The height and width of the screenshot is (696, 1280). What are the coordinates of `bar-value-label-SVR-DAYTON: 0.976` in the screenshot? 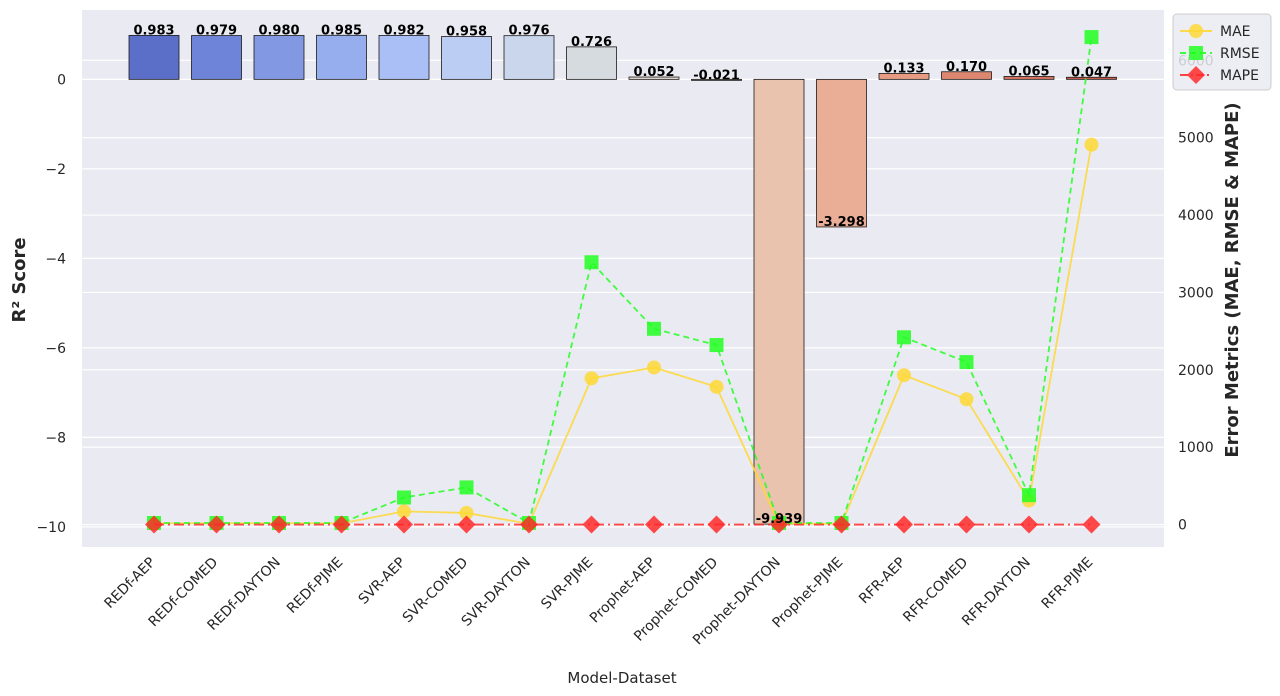 It's located at (528, 31).